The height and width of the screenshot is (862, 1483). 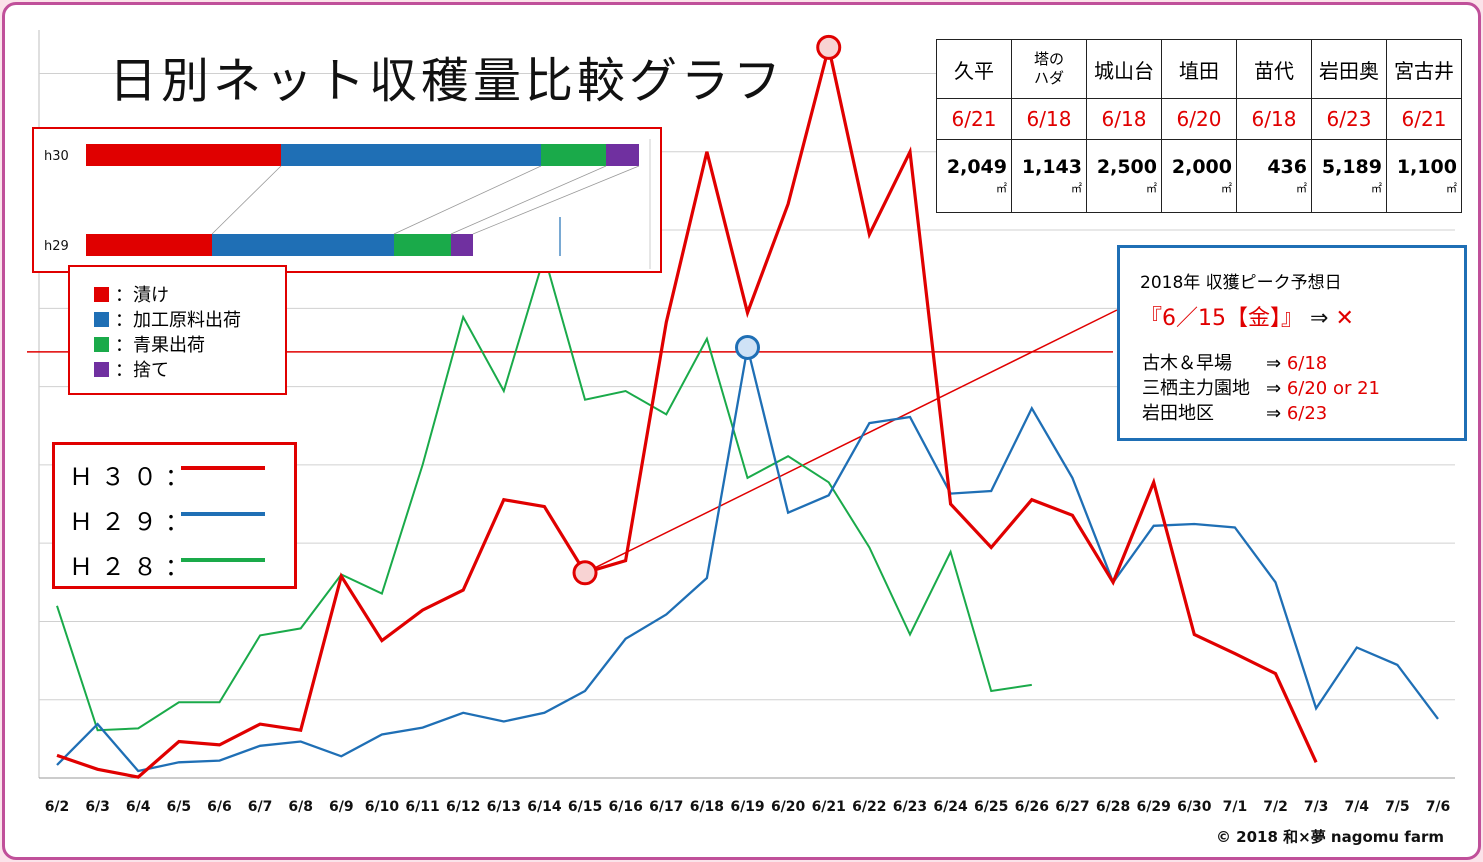 I want to click on prediction-row: 三栖主力園地 ⇒ 6/20 or 21, so click(x=1261, y=387).